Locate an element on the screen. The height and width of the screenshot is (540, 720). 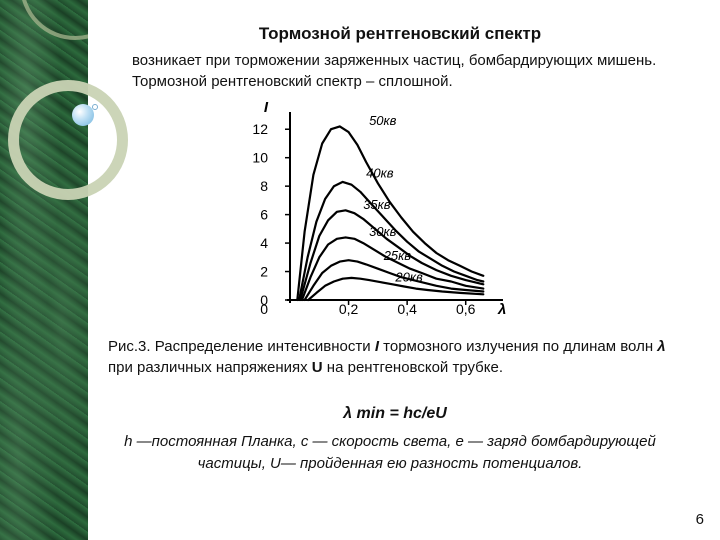
page-number: 6 is located at coordinates (699, 519).